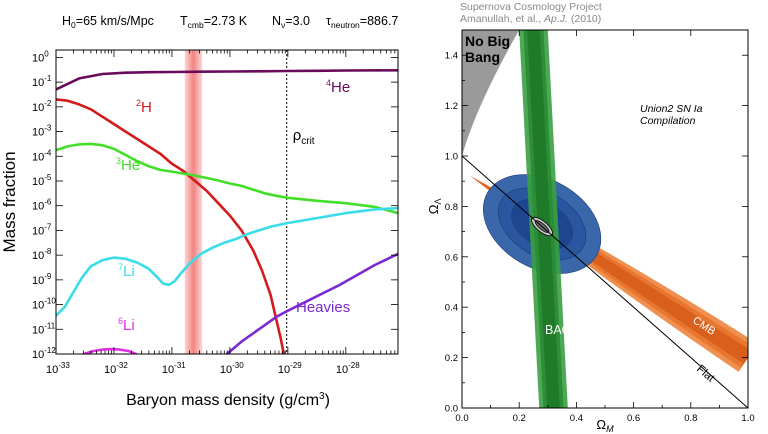  I want to click on y-tick-label: 0.6, so click(451, 257).